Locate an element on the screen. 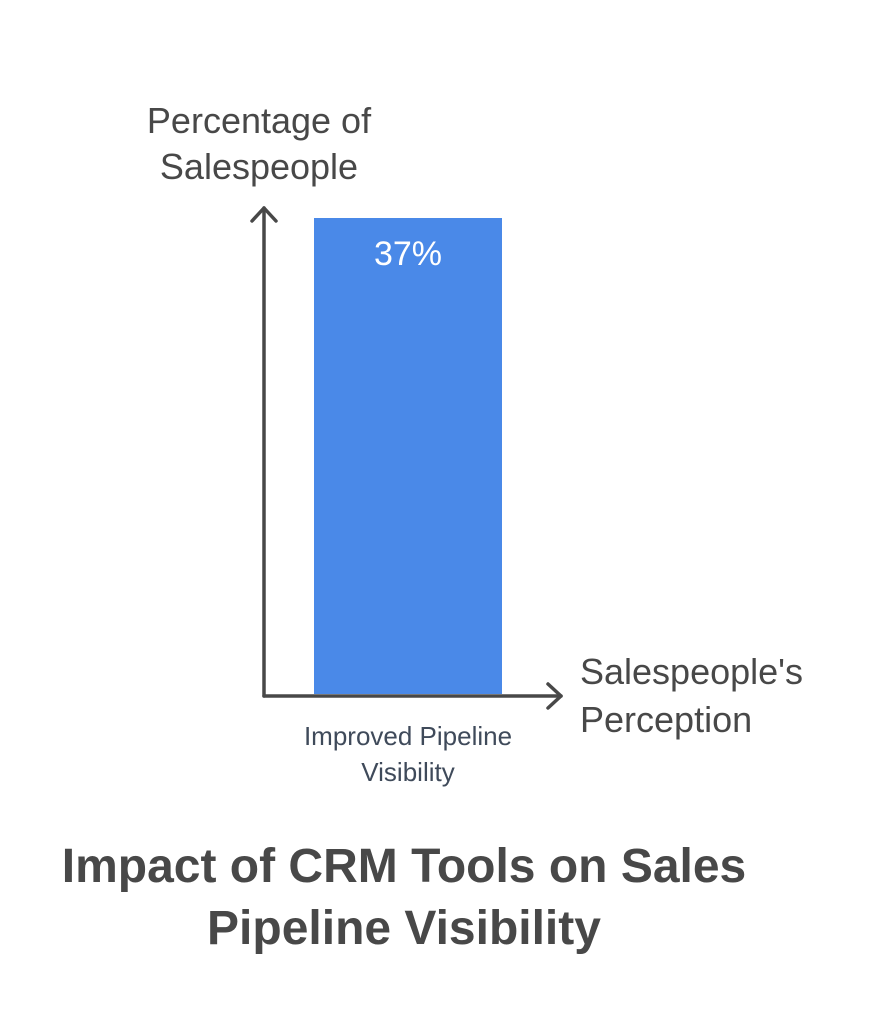 Image resolution: width=888 pixels, height=1032 pixels. category-label: Improved Pipeline Visibility is located at coordinates (408, 754).